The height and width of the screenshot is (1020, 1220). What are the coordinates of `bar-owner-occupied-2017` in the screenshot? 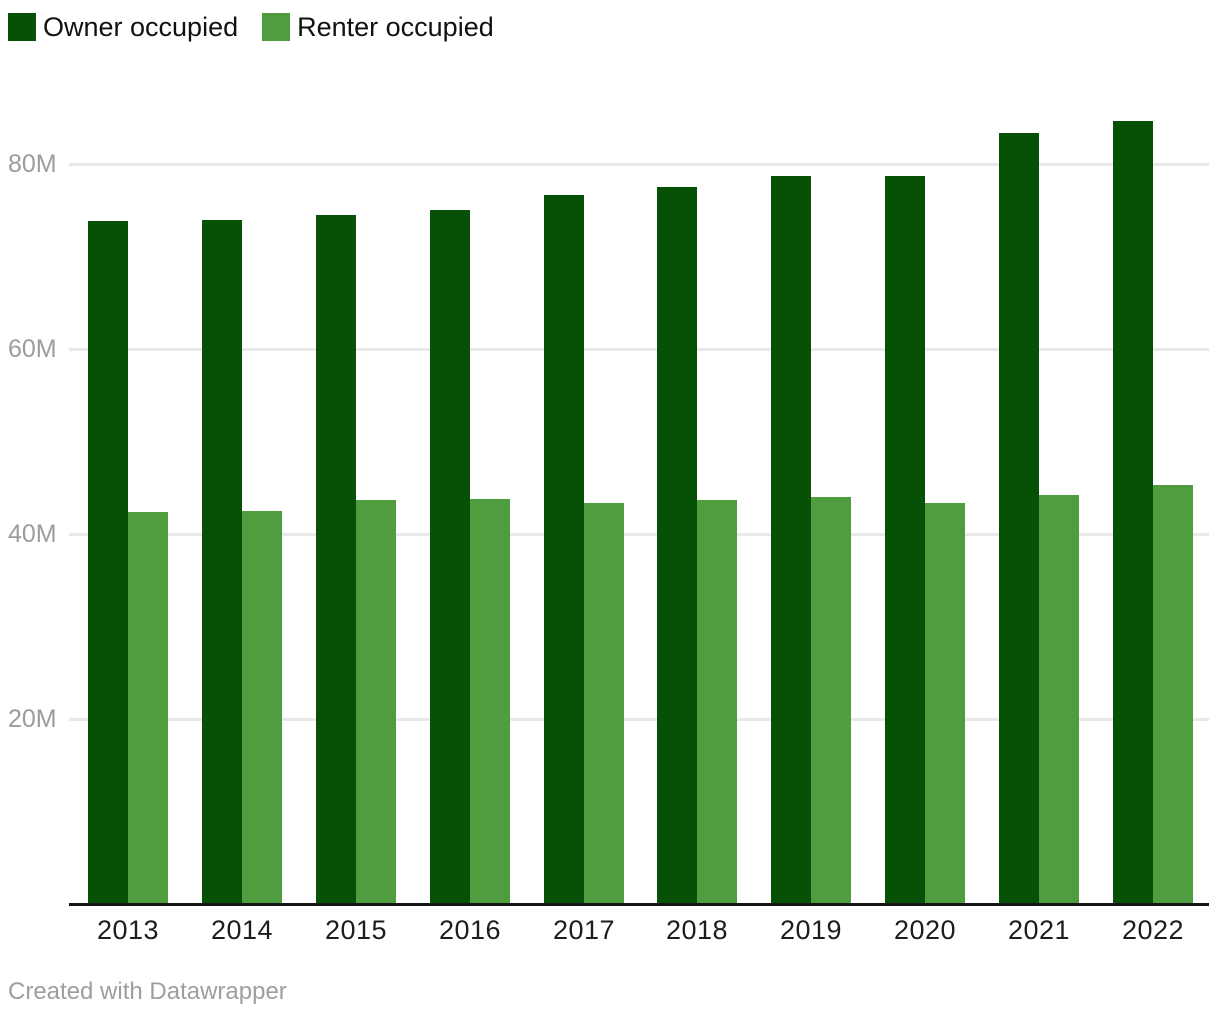 It's located at (564, 549).